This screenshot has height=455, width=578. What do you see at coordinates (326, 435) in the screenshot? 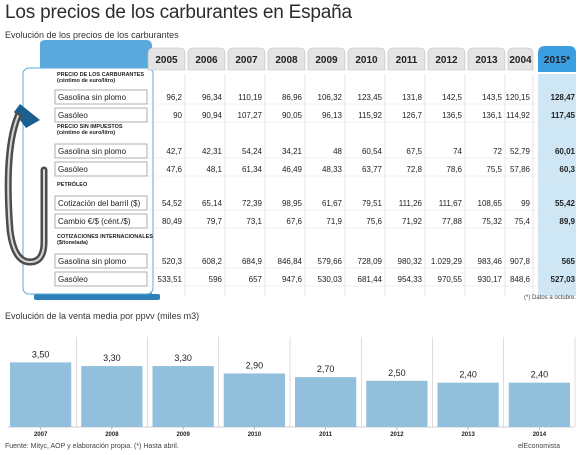
I see `tick-label: 2011` at bounding box center [326, 435].